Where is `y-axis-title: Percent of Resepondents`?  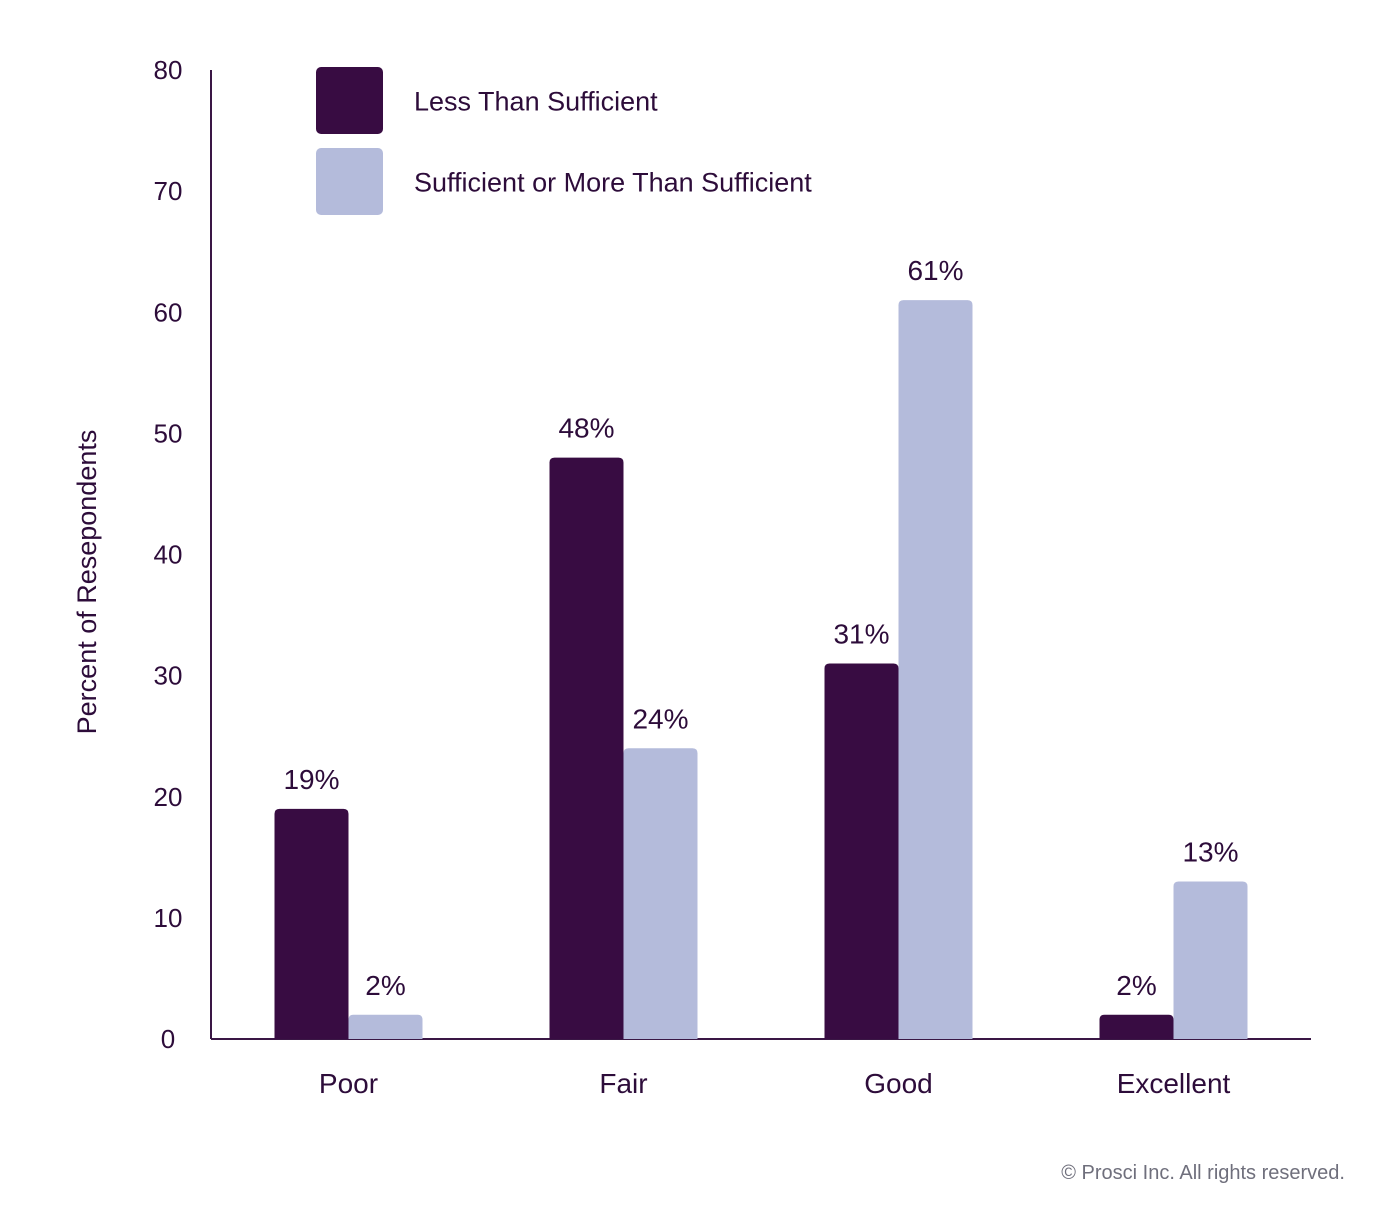
y-axis-title: Percent of Resepondents is located at coordinates (87, 582).